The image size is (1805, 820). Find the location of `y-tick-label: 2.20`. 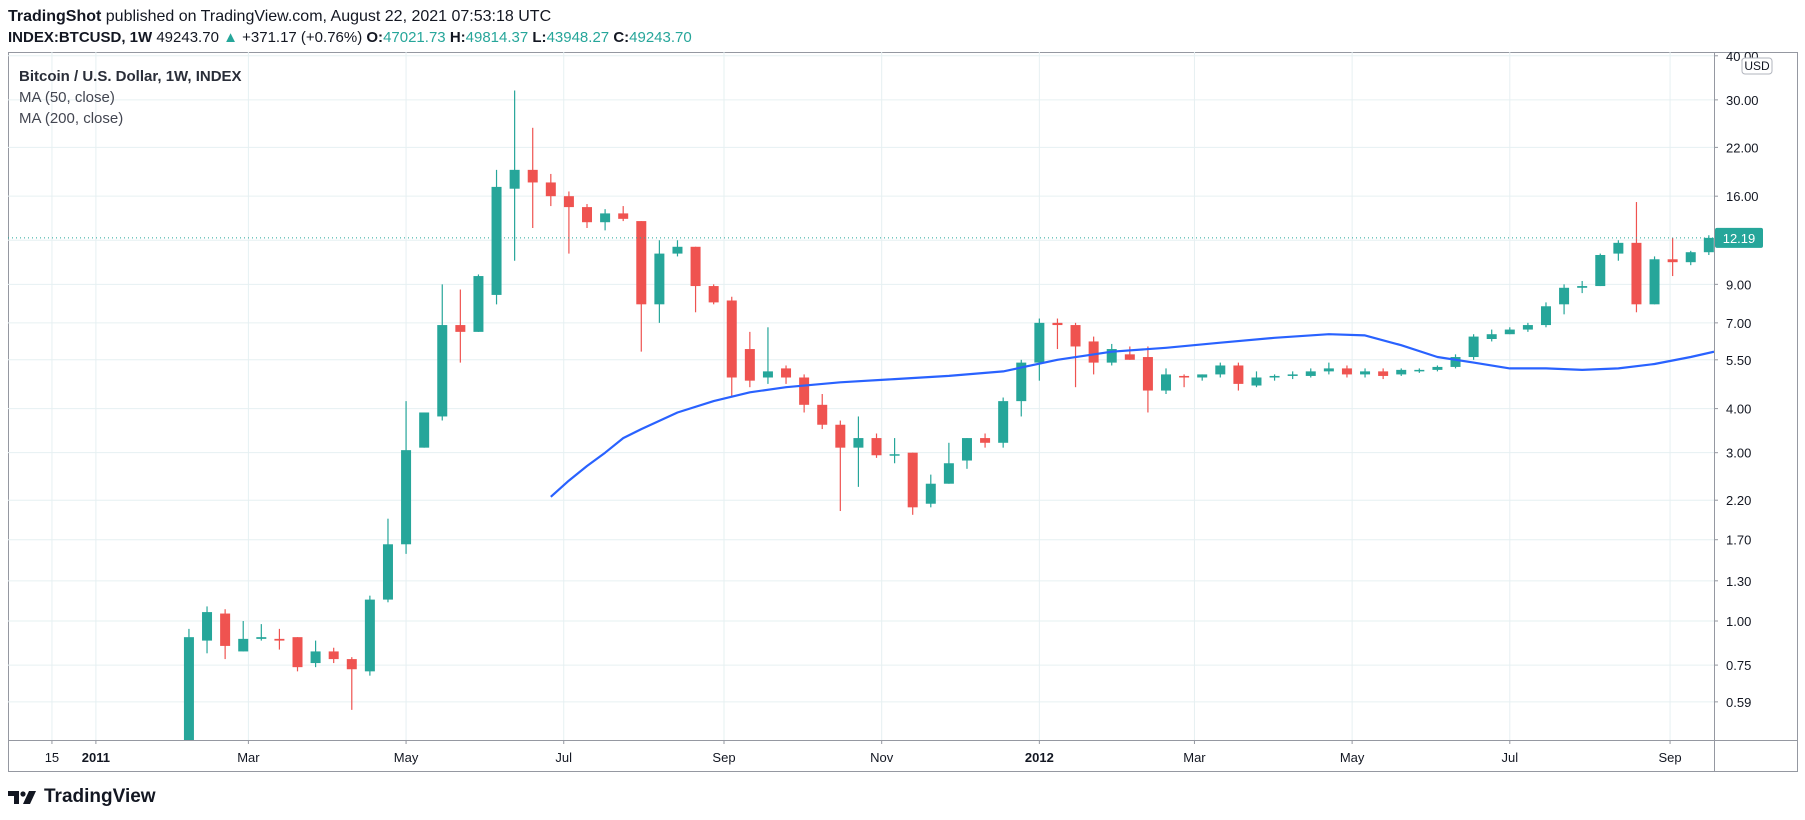

y-tick-label: 2.20 is located at coordinates (1738, 500).